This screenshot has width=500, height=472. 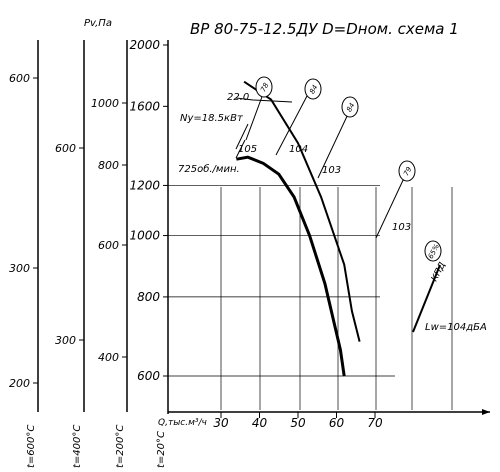 I want to click on power-bracket-stem, so click(x=242, y=136).